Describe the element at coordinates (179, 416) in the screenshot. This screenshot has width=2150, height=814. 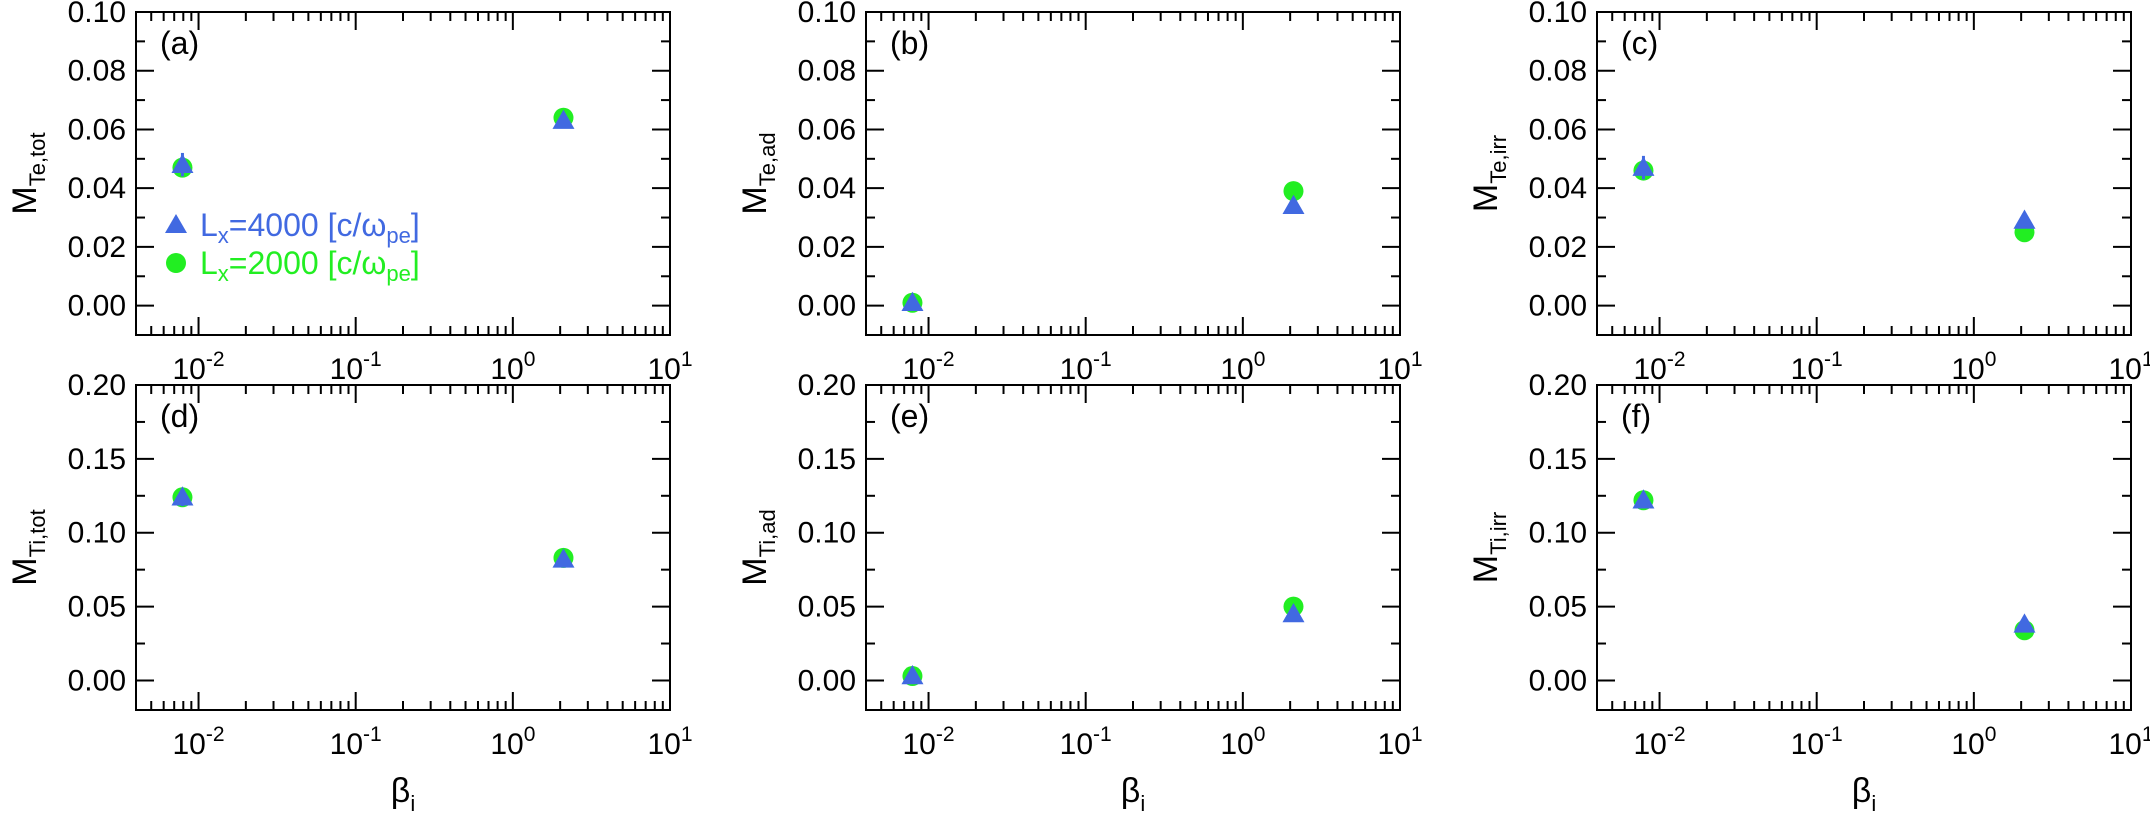
I see `panel-label: (d)` at that location.